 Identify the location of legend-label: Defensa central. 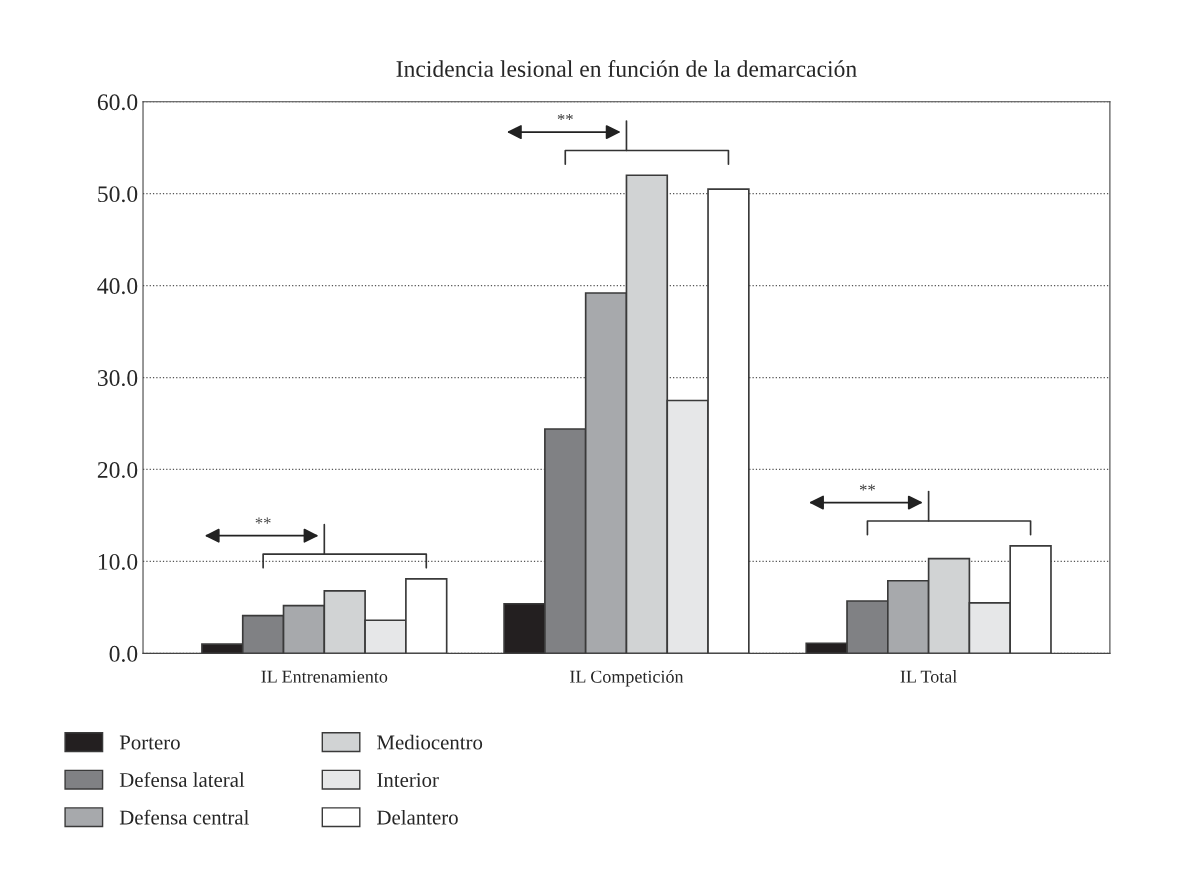
(184, 817).